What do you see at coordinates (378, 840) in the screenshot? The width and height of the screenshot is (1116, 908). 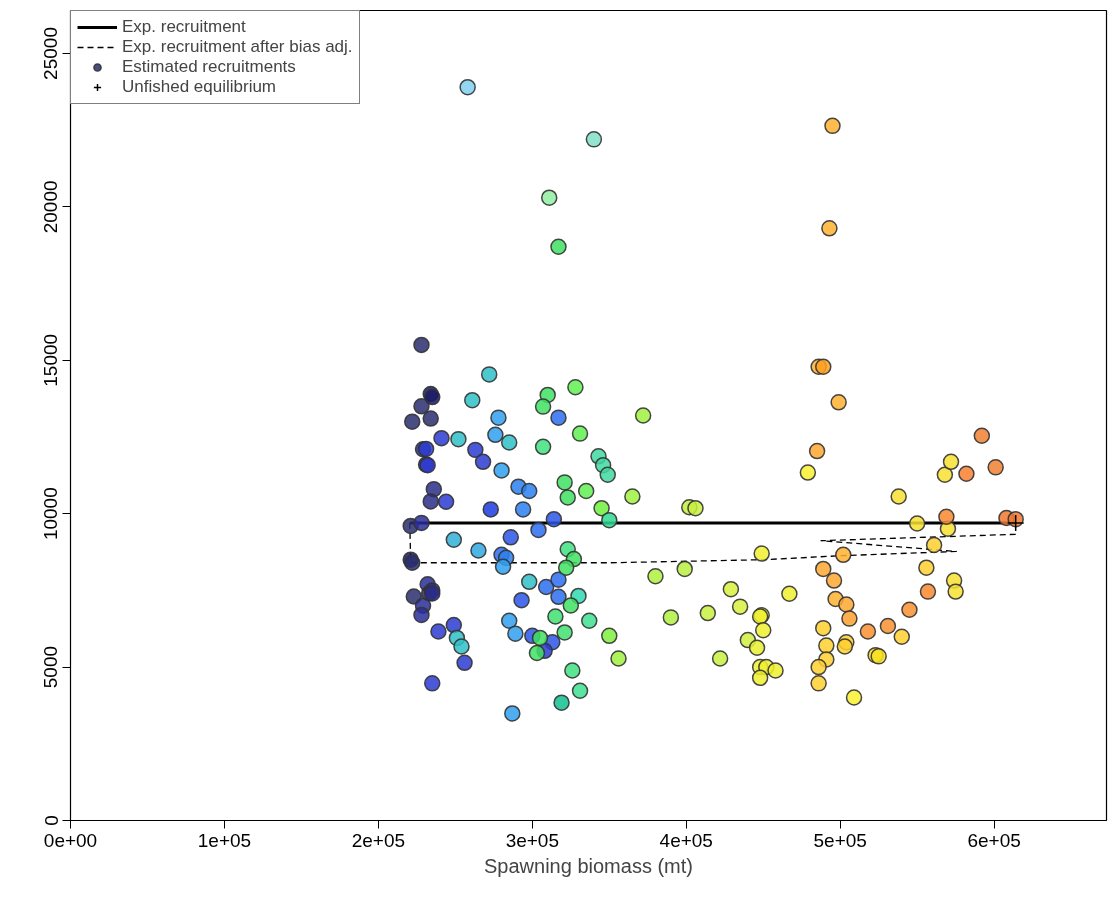 I see `x-tick-label: 2e+05` at bounding box center [378, 840].